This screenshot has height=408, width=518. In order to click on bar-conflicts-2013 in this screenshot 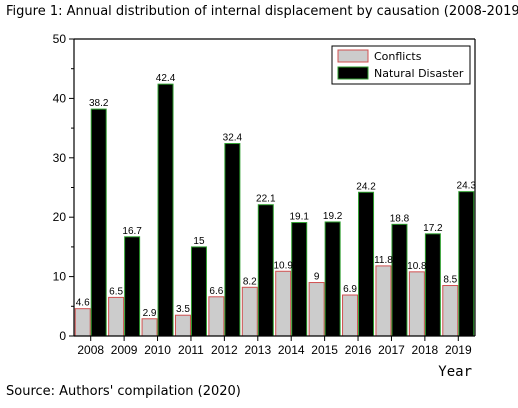, I will do `click(249, 311)`.